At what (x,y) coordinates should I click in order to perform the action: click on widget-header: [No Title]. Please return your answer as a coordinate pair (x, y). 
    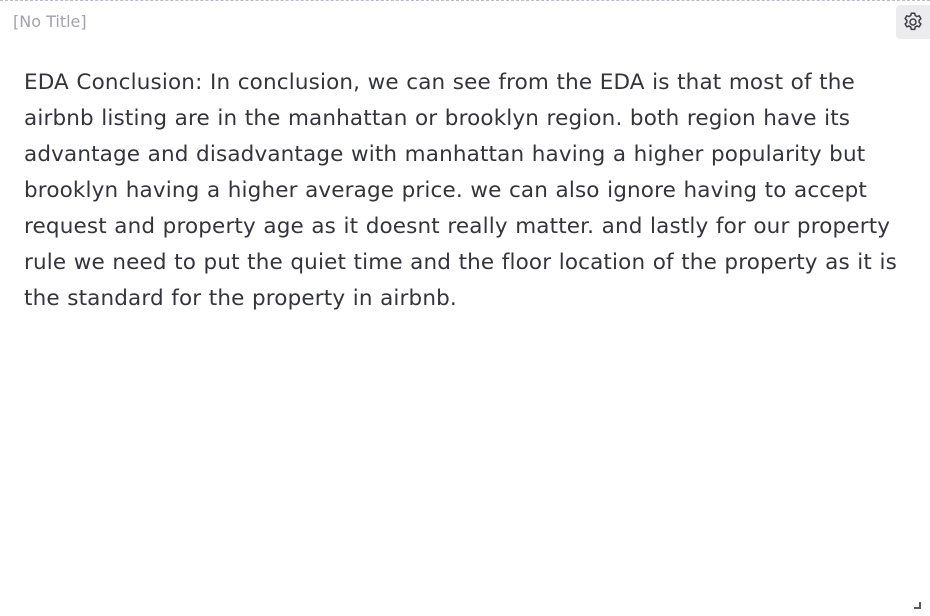
    Looking at the image, I should click on (465, 21).